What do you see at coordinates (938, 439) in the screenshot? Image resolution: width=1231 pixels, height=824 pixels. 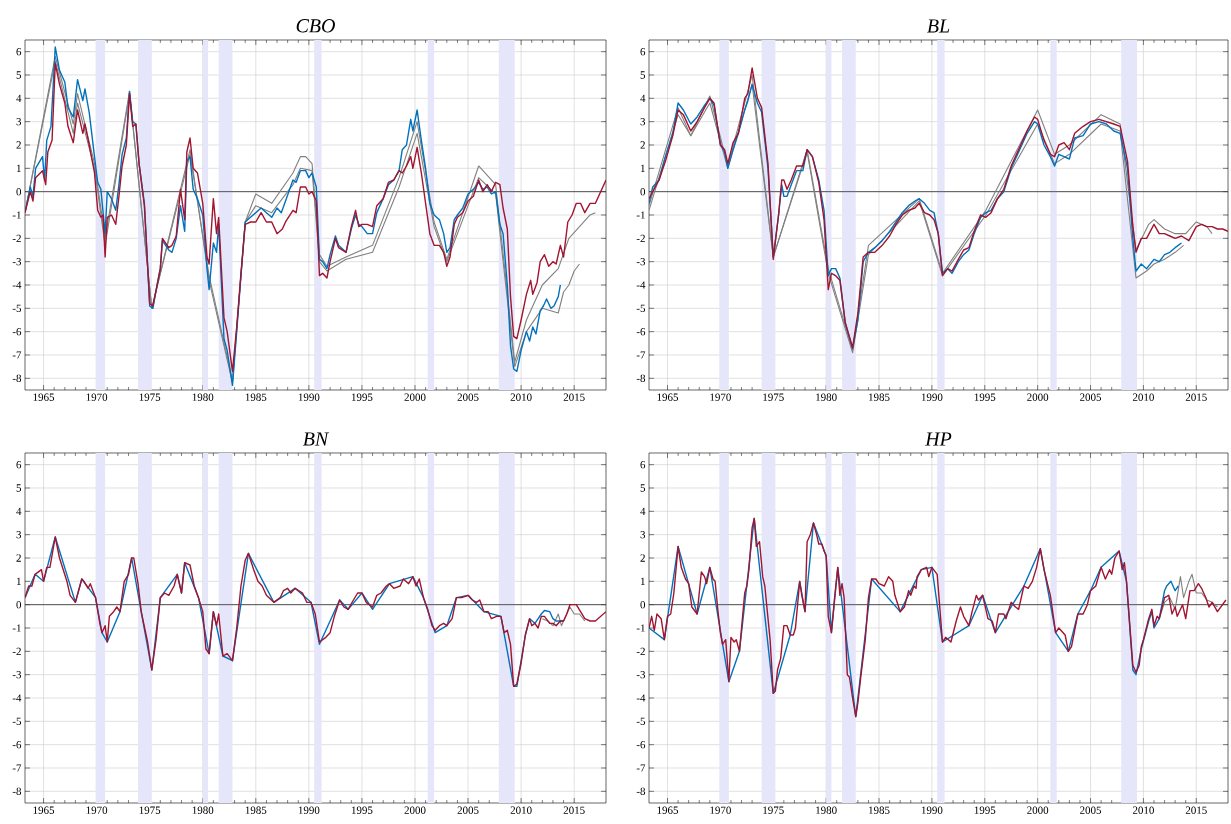 I see `chart-title: HP` at bounding box center [938, 439].